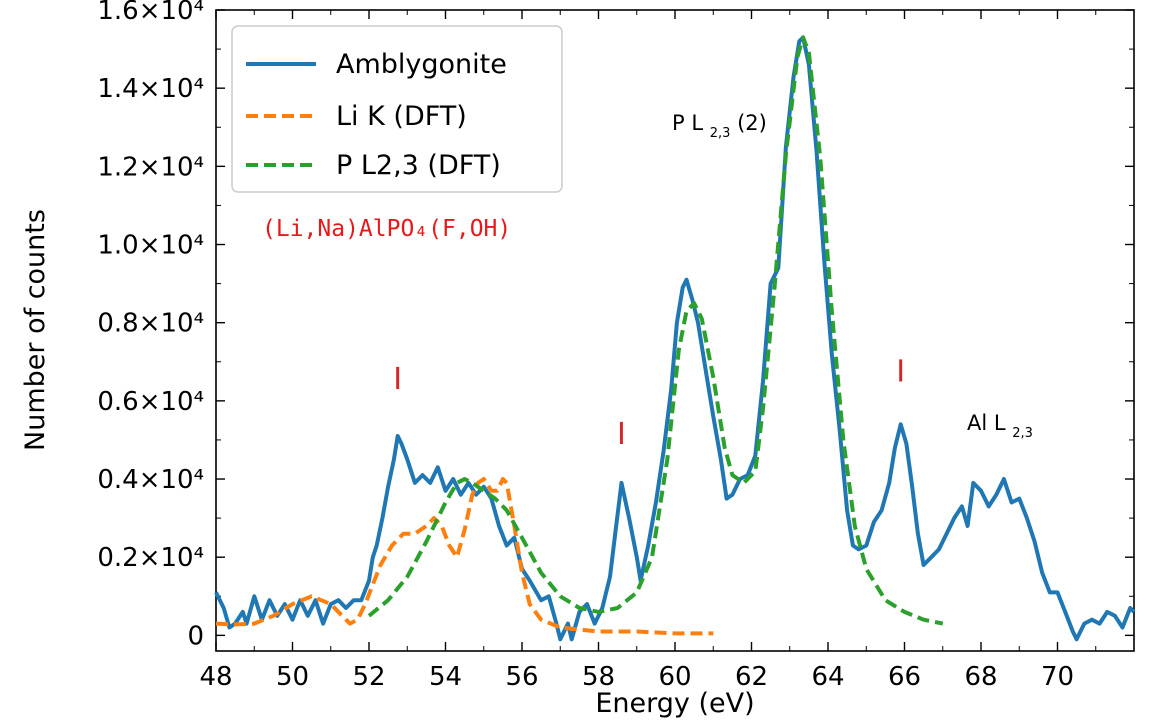 This screenshot has width=1151, height=724. I want to click on al-label-sub: 2,3, so click(1022, 433).